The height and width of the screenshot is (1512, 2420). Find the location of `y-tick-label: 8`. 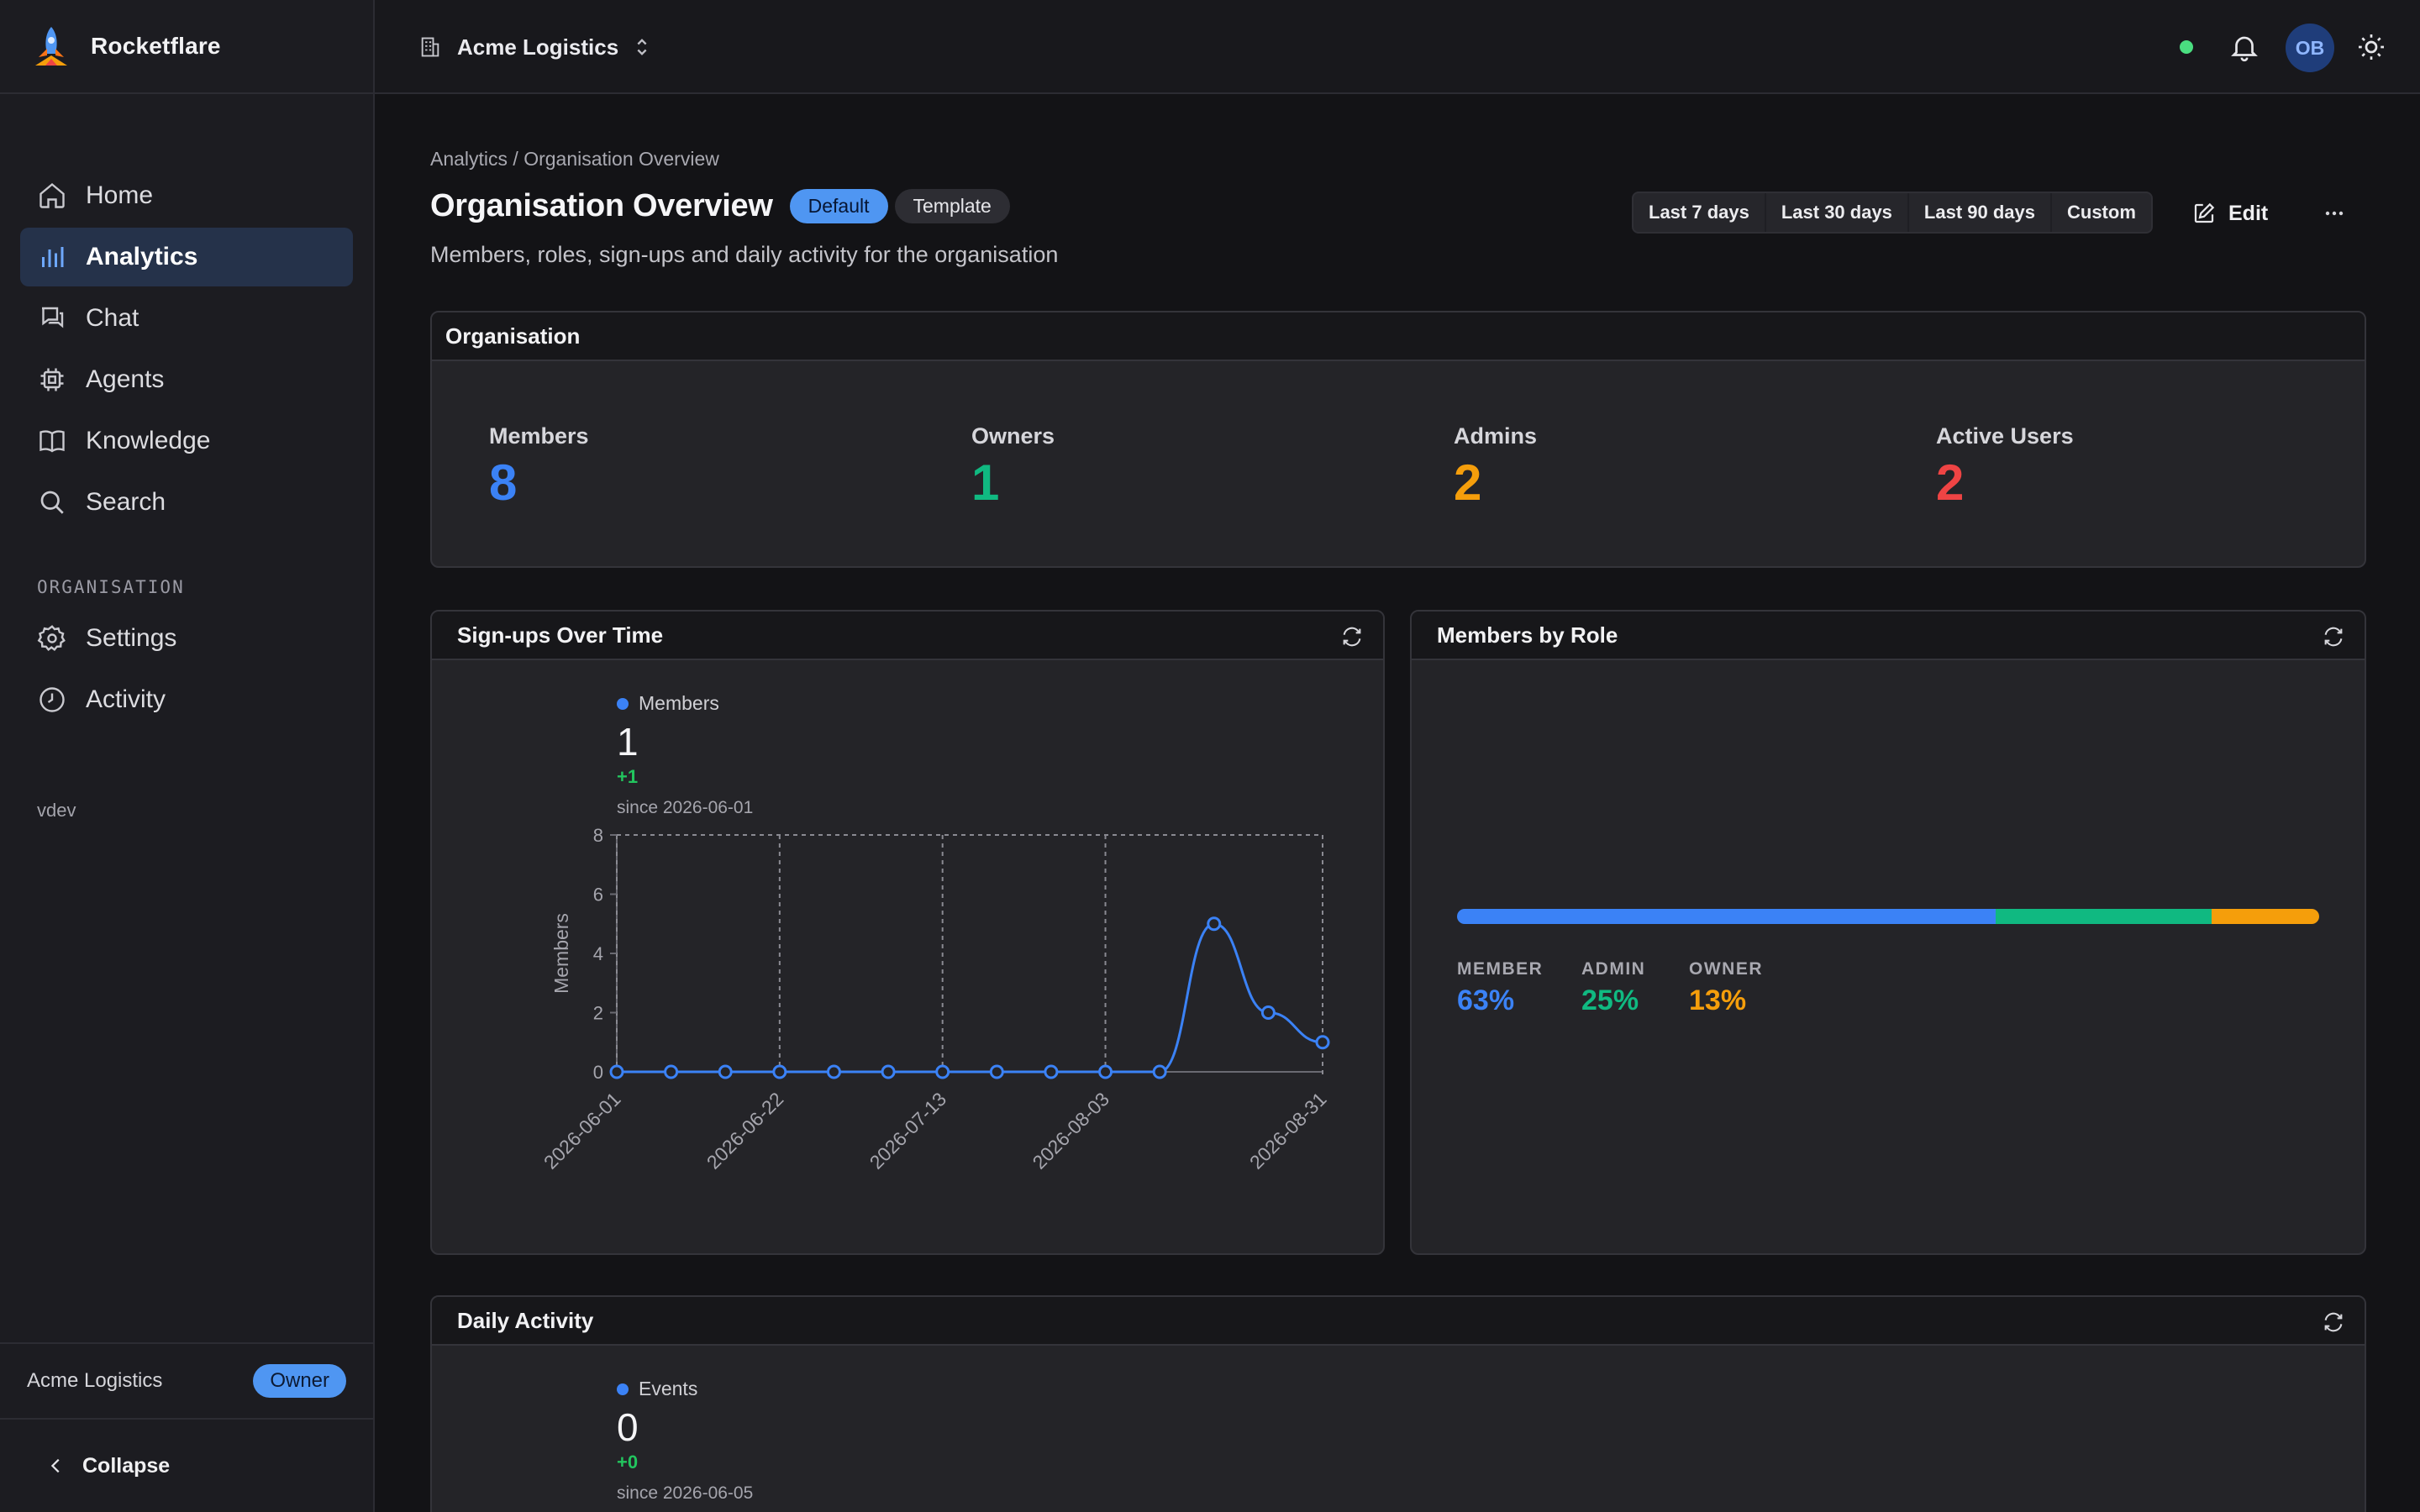

y-tick-label: 8 is located at coordinates (598, 835).